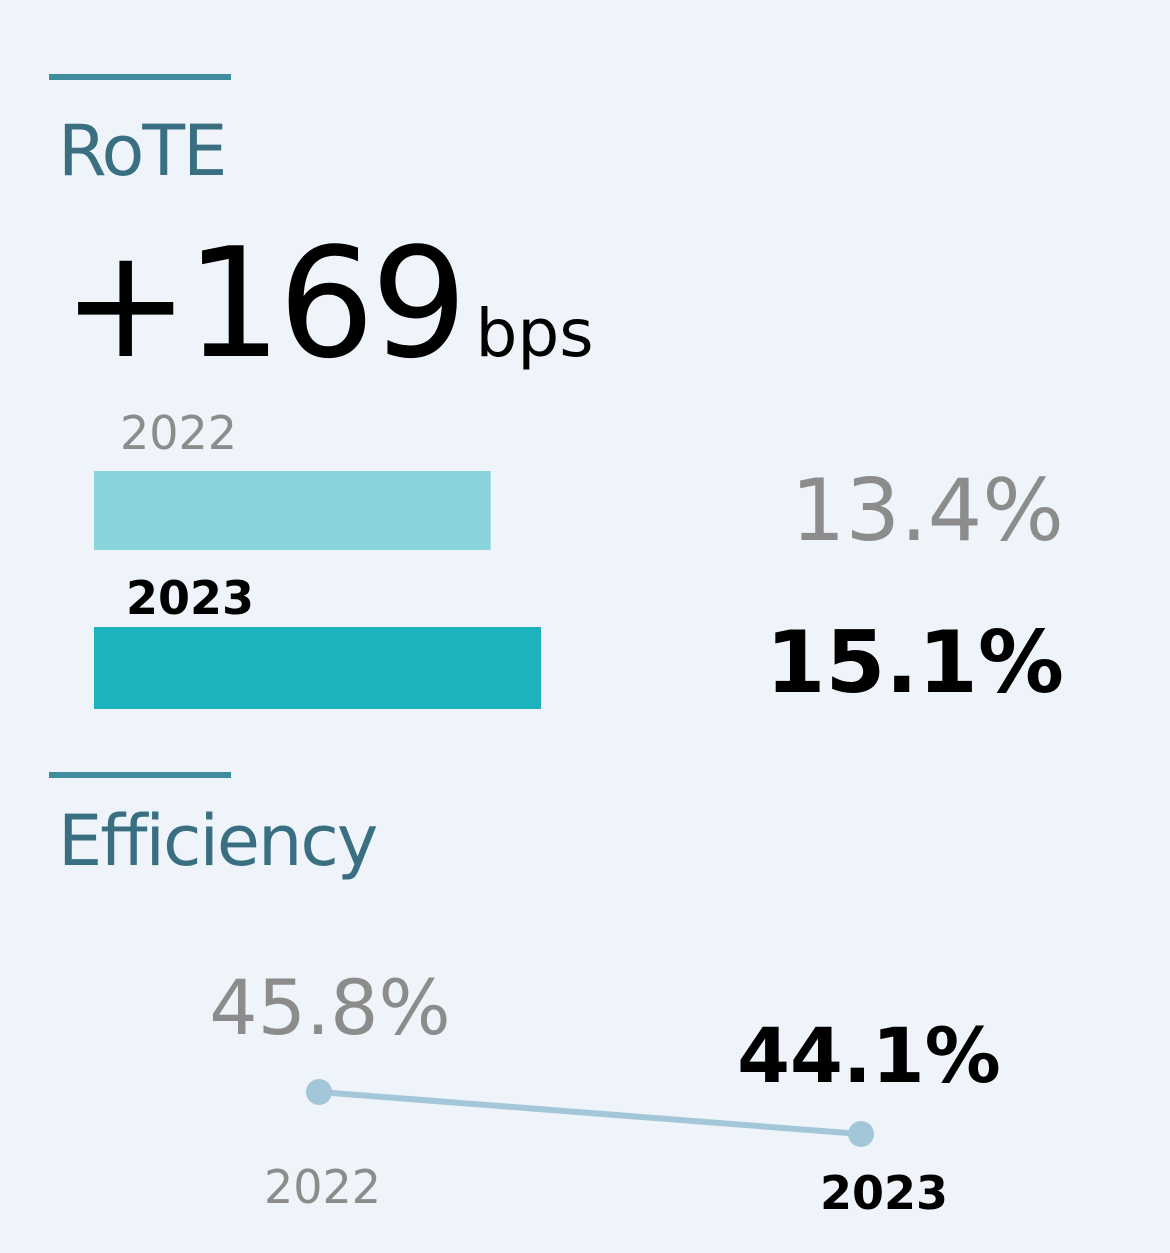  I want to click on rote-value-2023: 15.1%, so click(914, 663).